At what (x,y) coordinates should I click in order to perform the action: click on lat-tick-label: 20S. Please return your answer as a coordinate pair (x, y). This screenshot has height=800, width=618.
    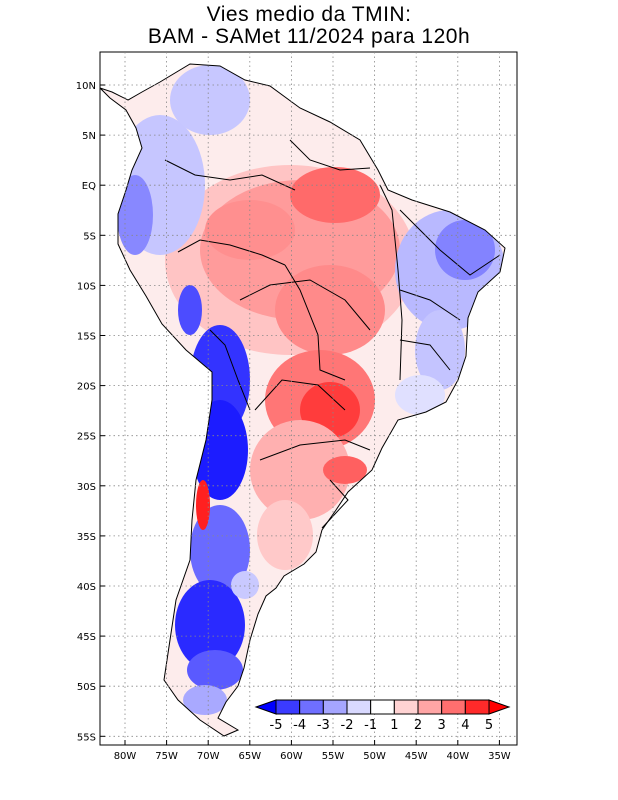
    Looking at the image, I should click on (86, 387).